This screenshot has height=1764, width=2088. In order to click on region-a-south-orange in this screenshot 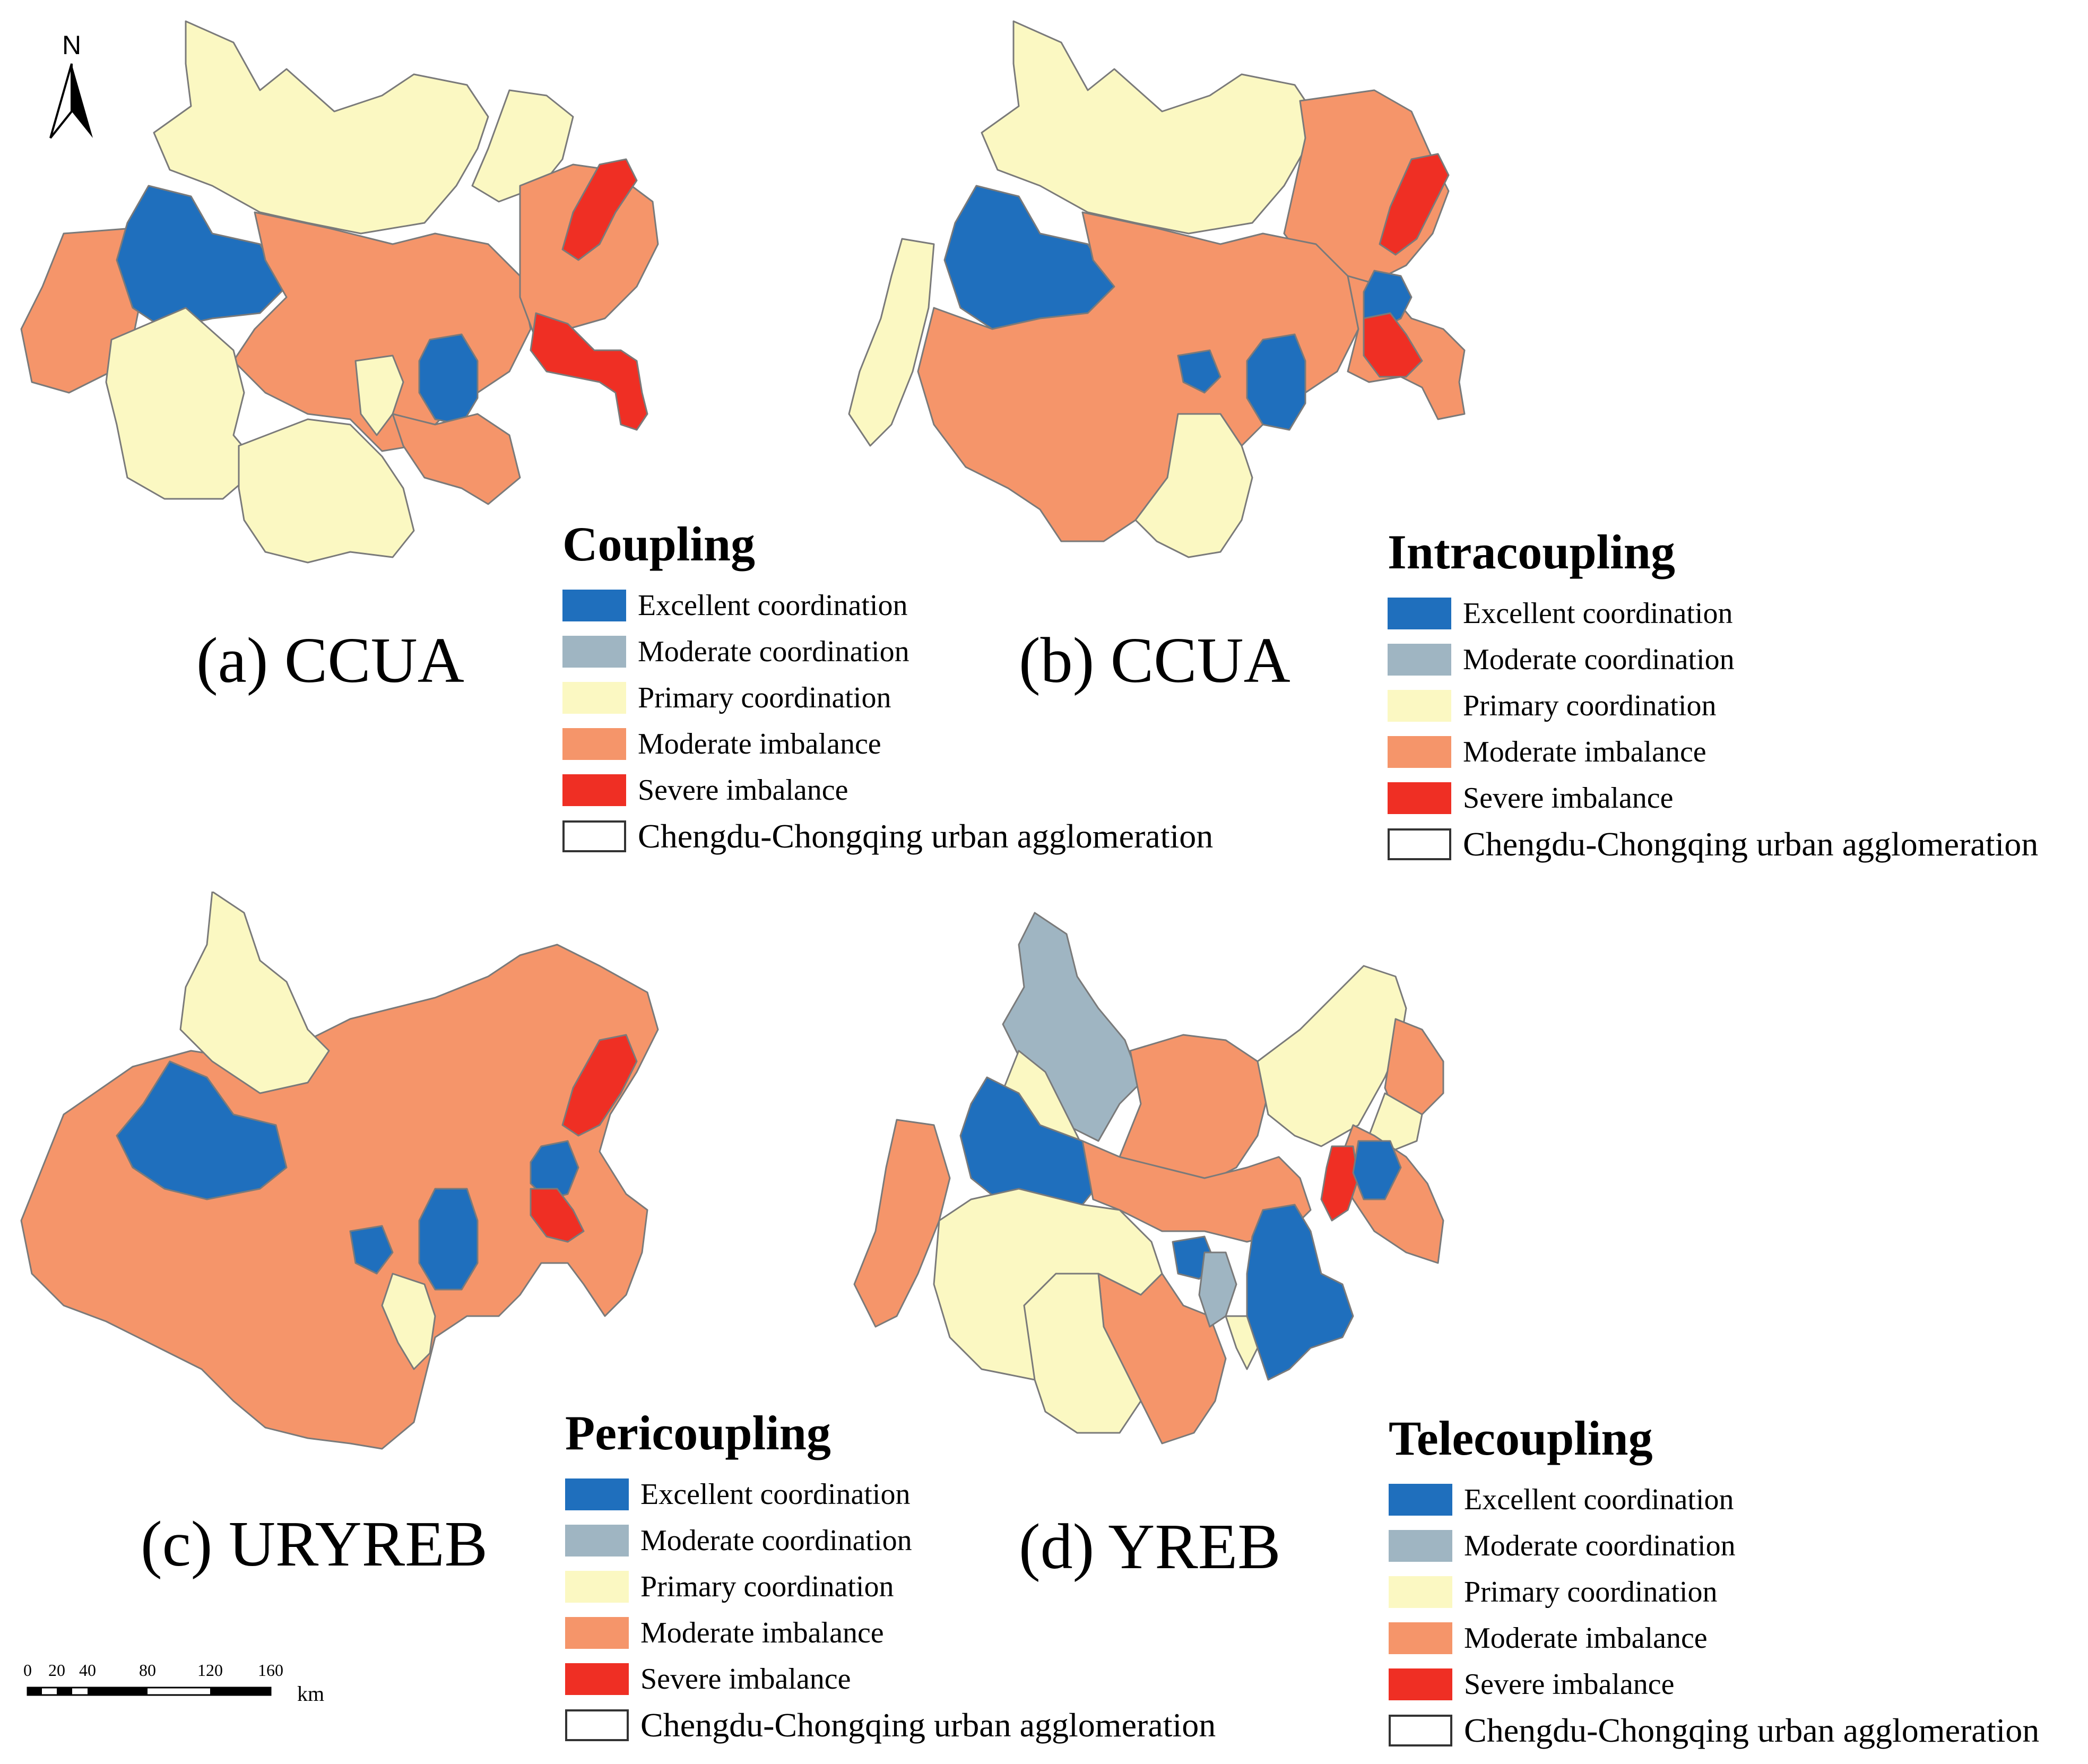, I will do `click(456, 459)`.